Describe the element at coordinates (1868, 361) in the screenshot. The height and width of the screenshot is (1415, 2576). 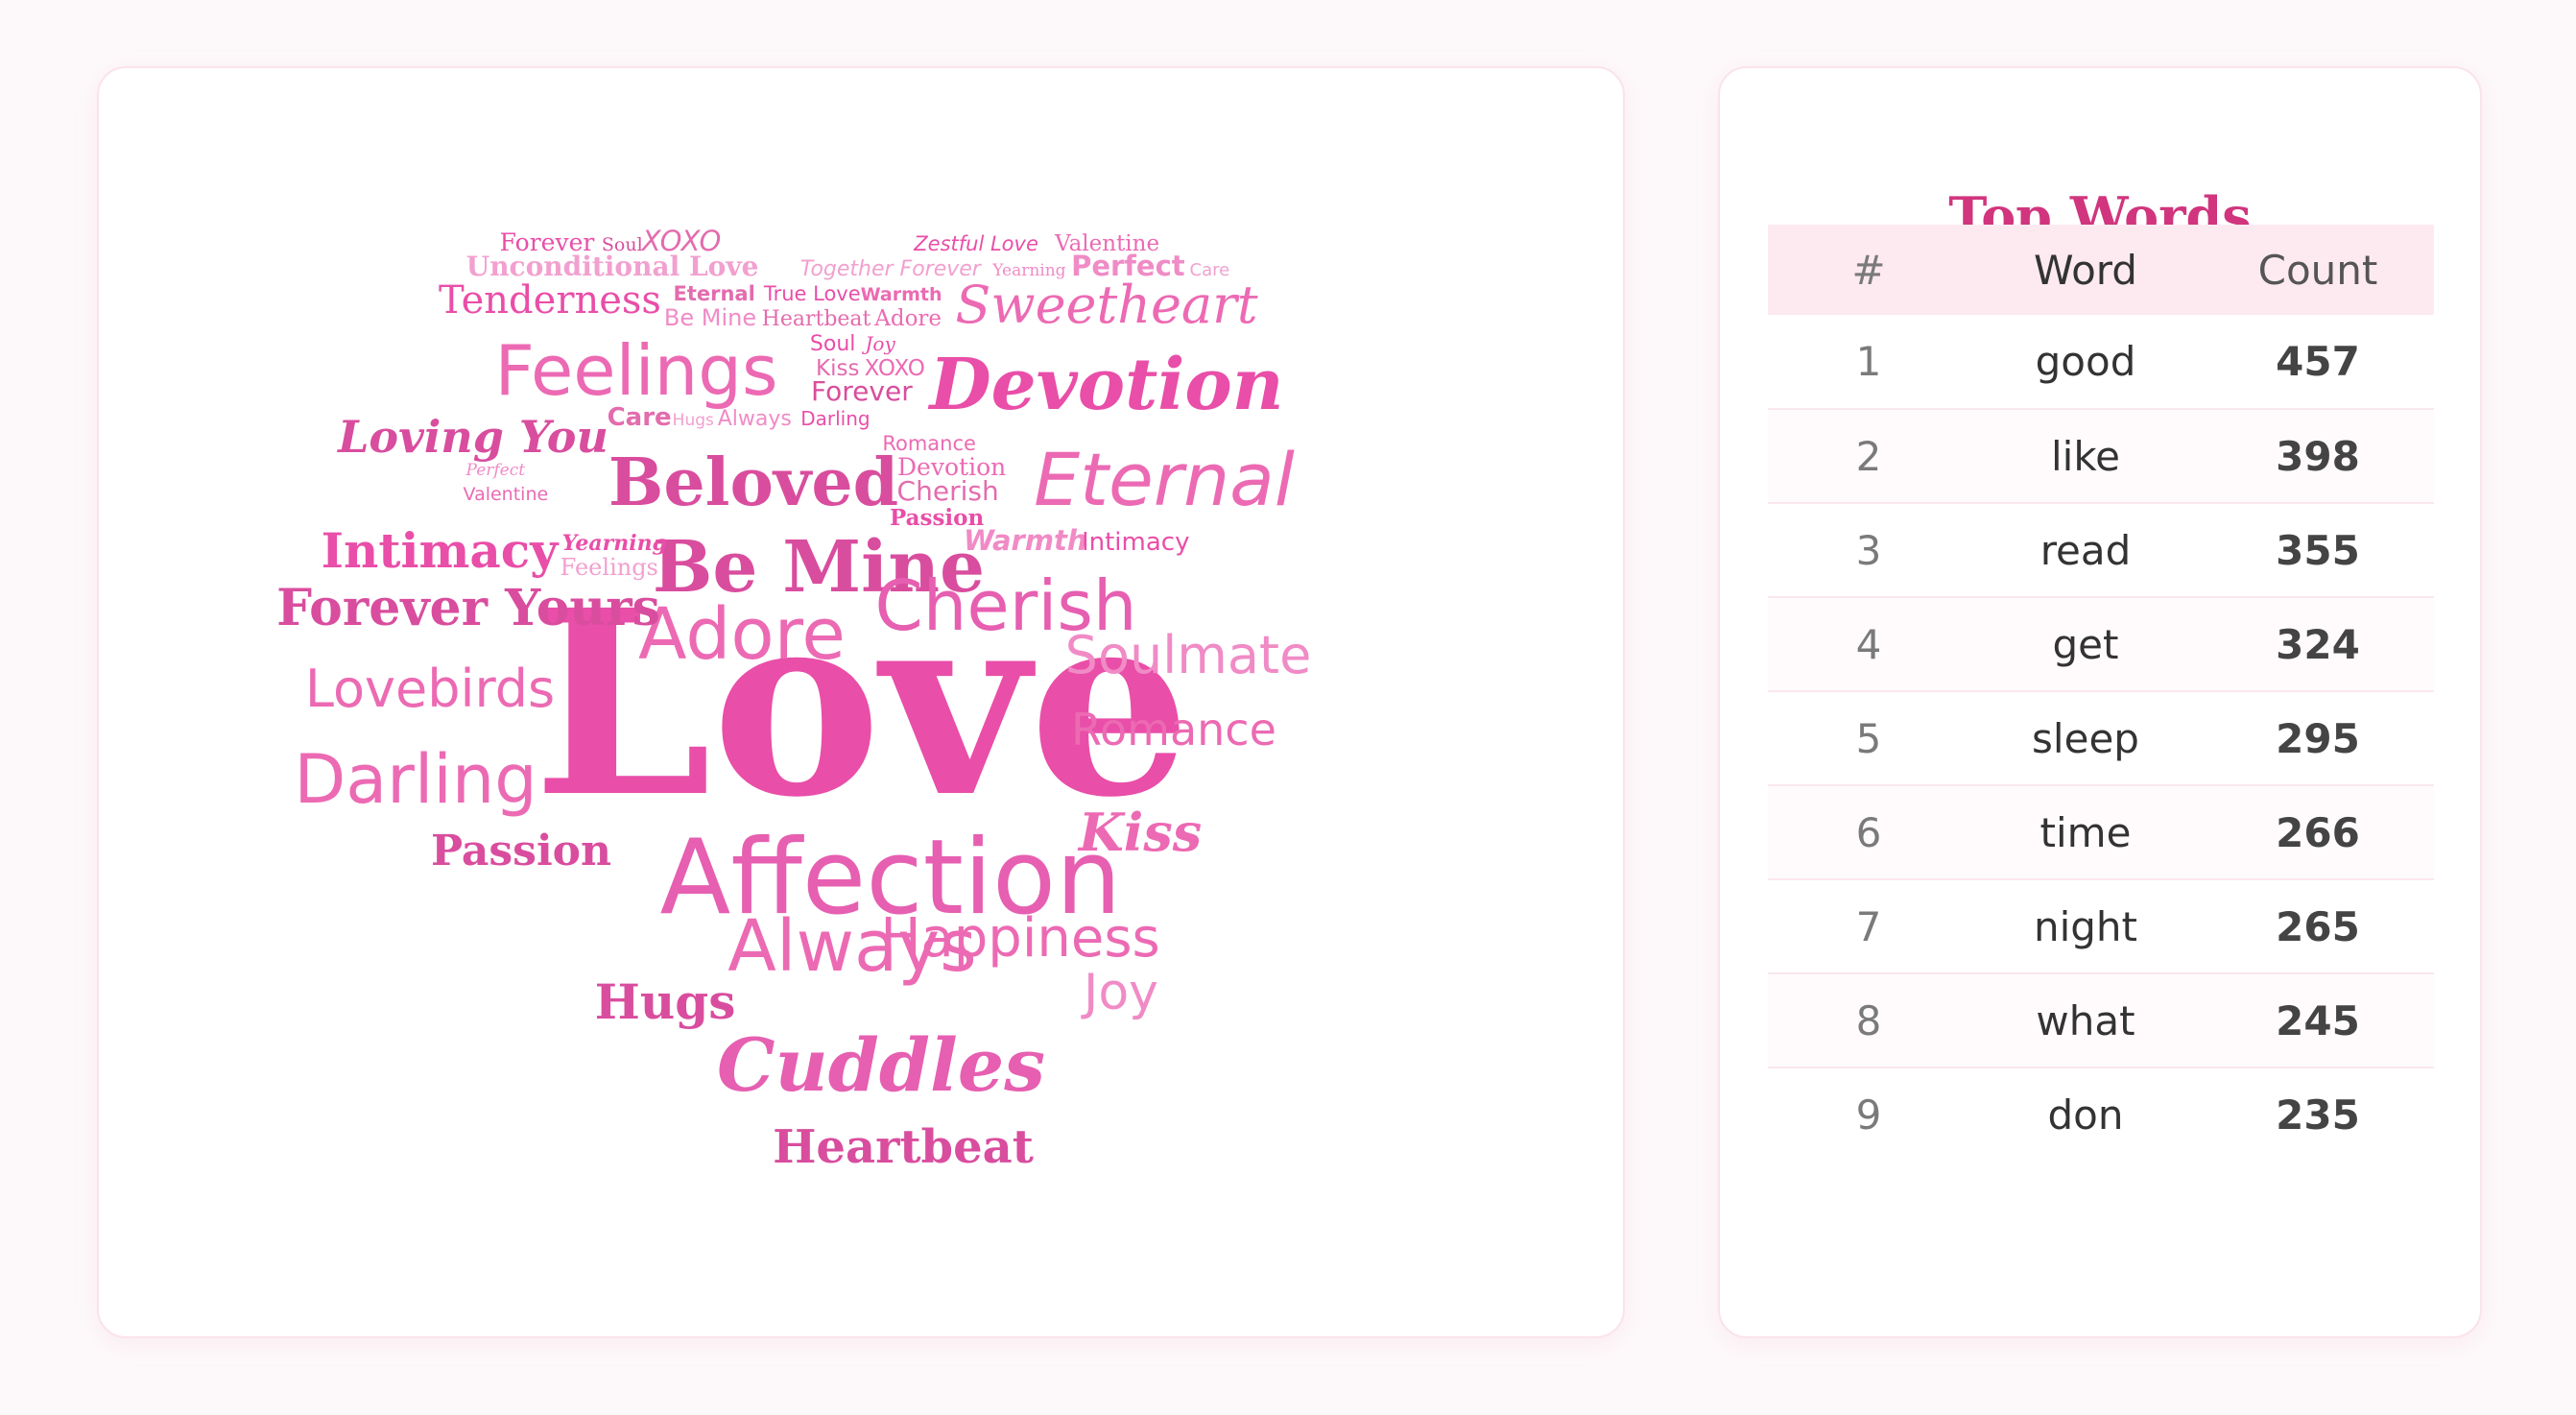
I see `rank-cell: 1` at that location.